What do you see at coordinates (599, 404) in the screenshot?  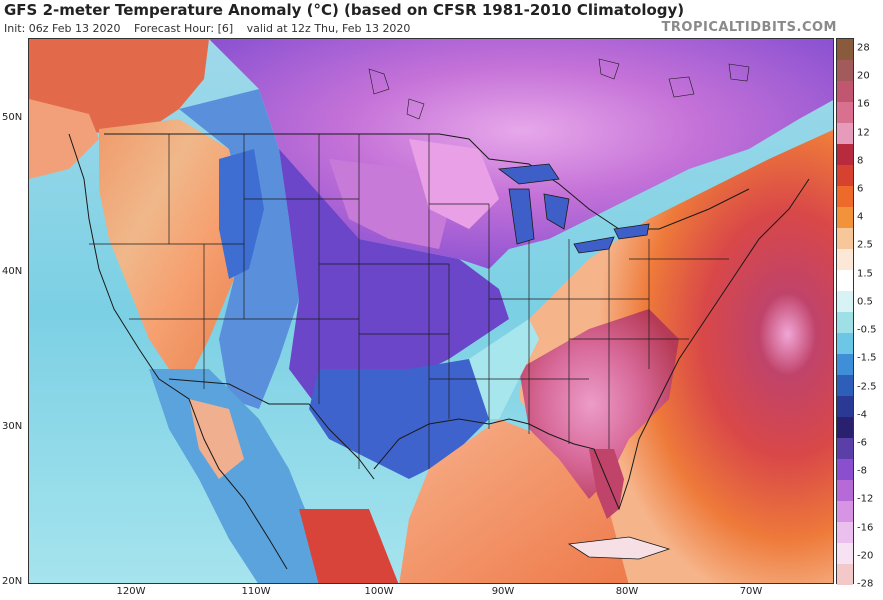 I see `southeast-warm-region` at bounding box center [599, 404].